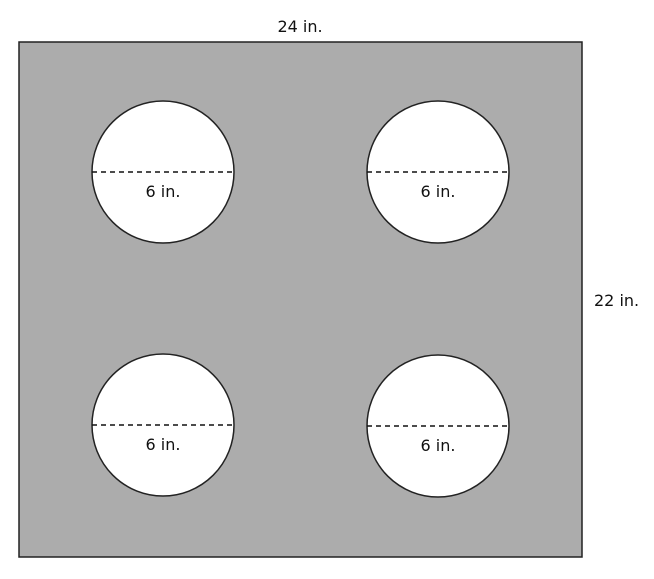 Image resolution: width=654 pixels, height=579 pixels. Describe the element at coordinates (163, 425) in the screenshot. I see `circle-cutout-bottom-left: 6 in.` at that location.